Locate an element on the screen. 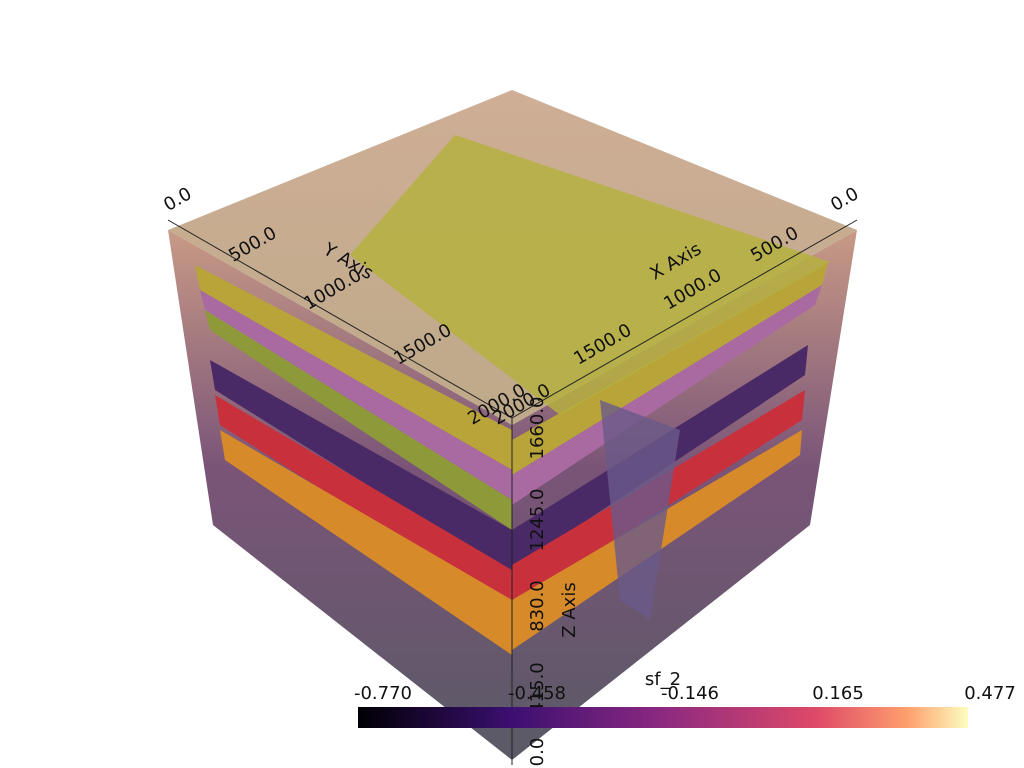  z-axis-title: Z Axis is located at coordinates (569, 609).